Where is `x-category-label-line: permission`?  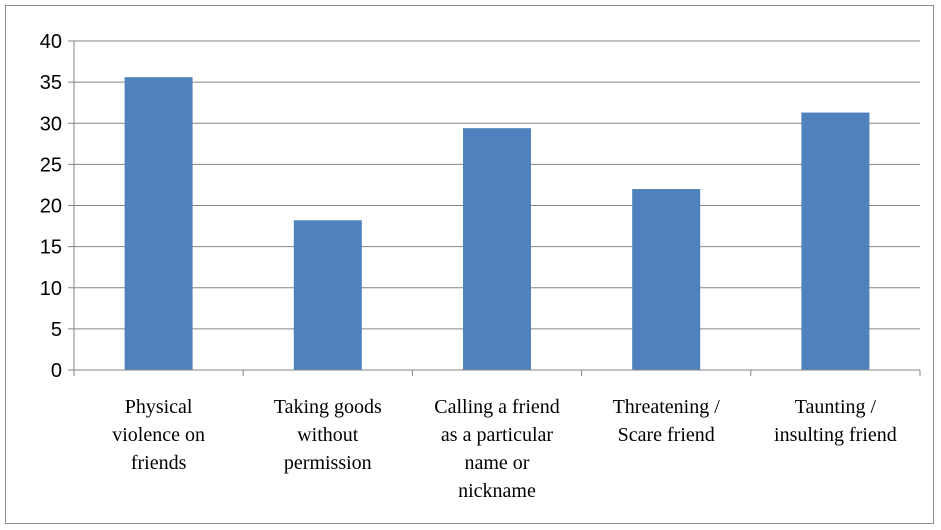
x-category-label-line: permission is located at coordinates (328, 463).